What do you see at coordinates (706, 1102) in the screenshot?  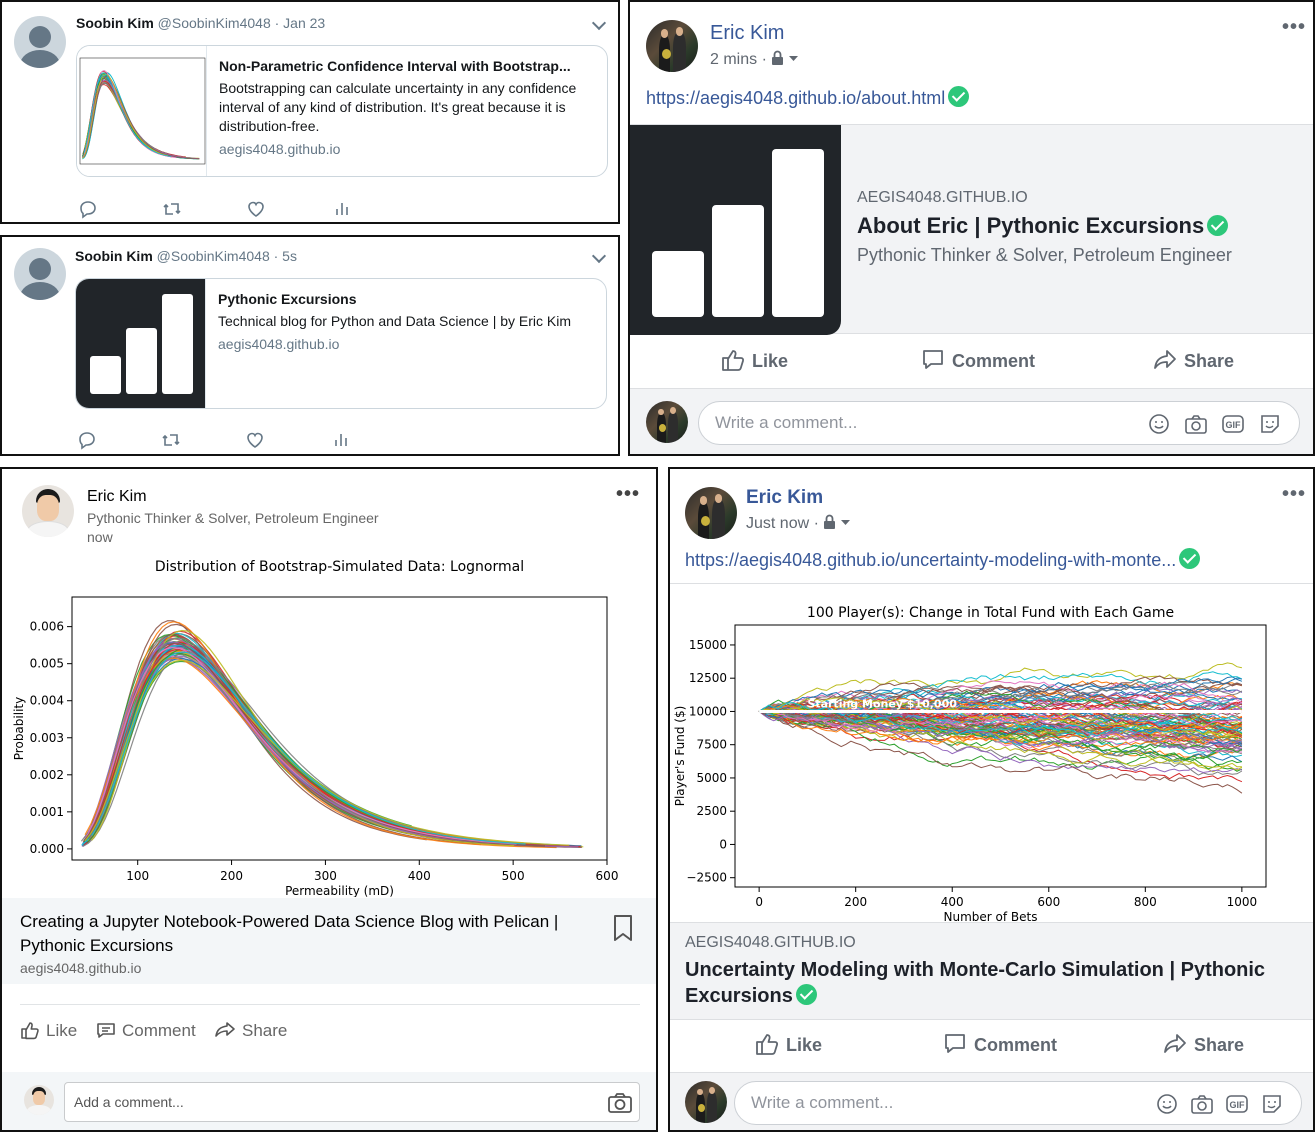 I see `commenter-avatar` at bounding box center [706, 1102].